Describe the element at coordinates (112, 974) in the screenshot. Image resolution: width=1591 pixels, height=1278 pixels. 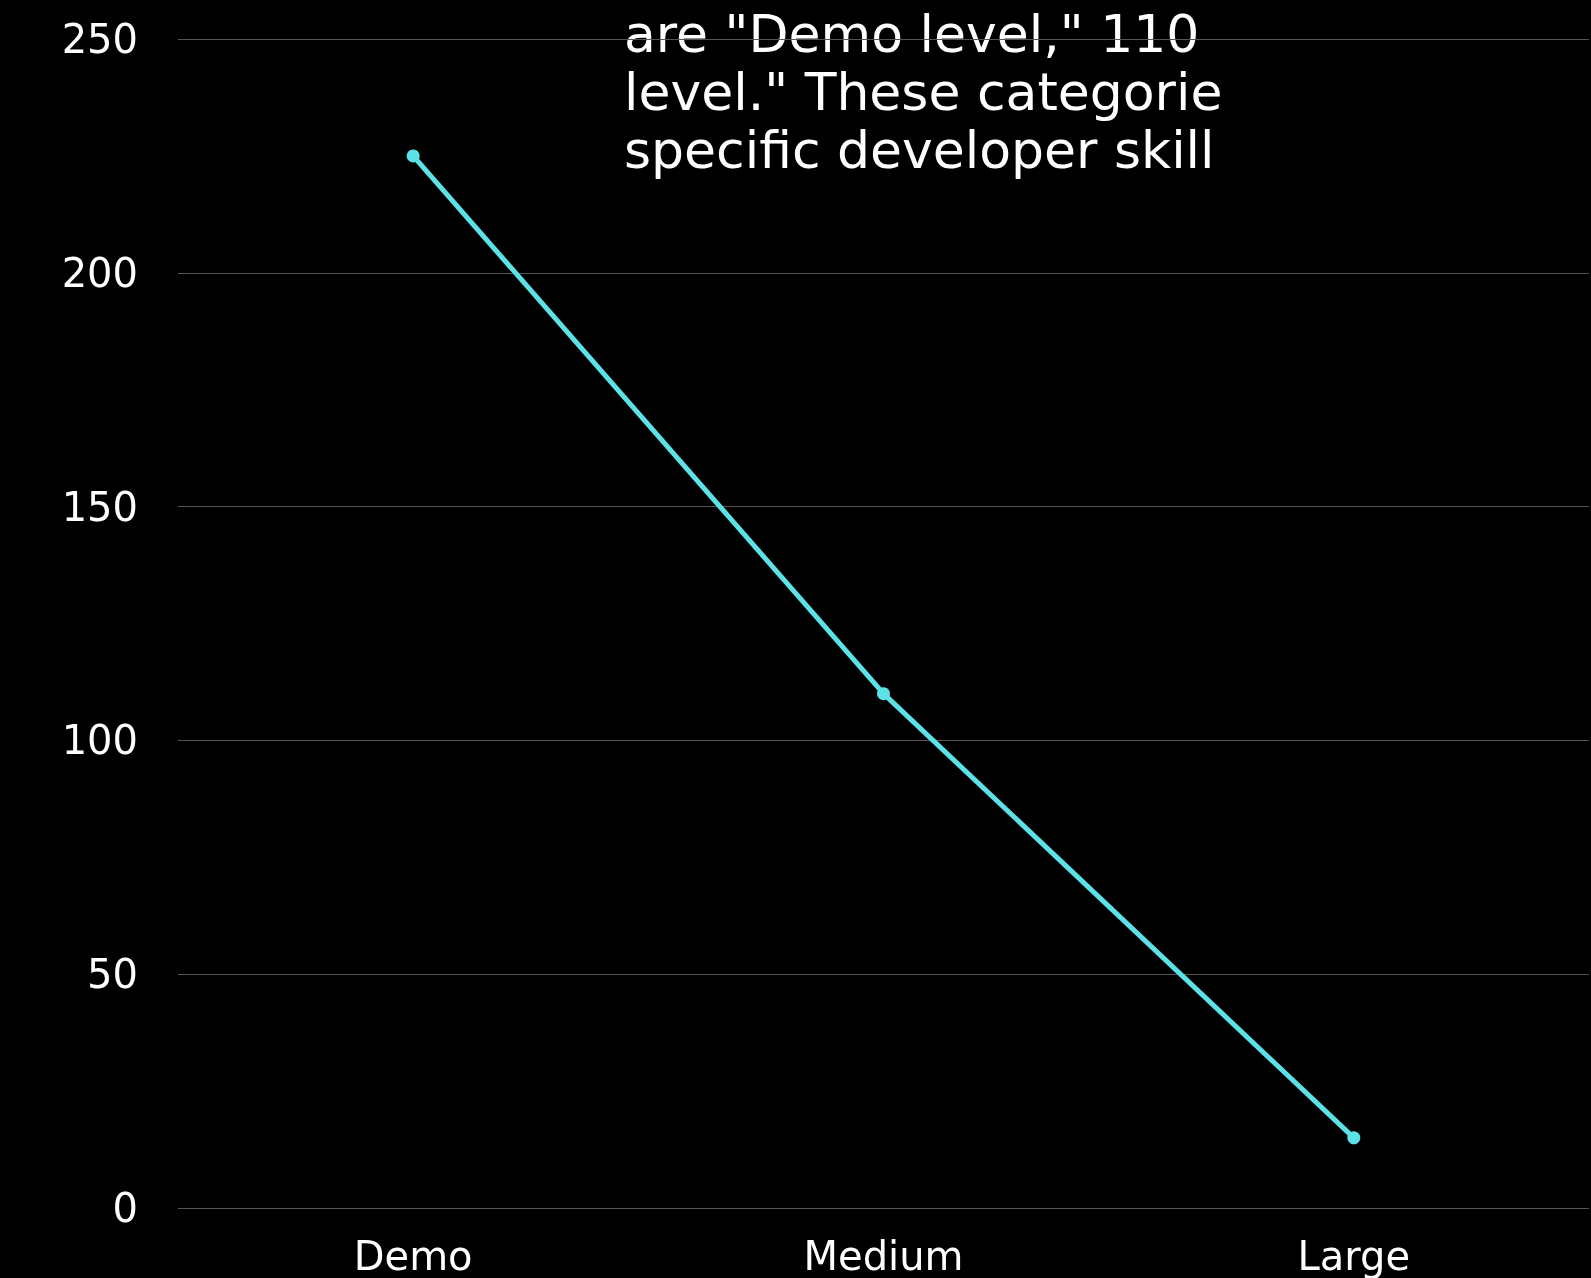
I see `y-tick-label: 50` at that location.